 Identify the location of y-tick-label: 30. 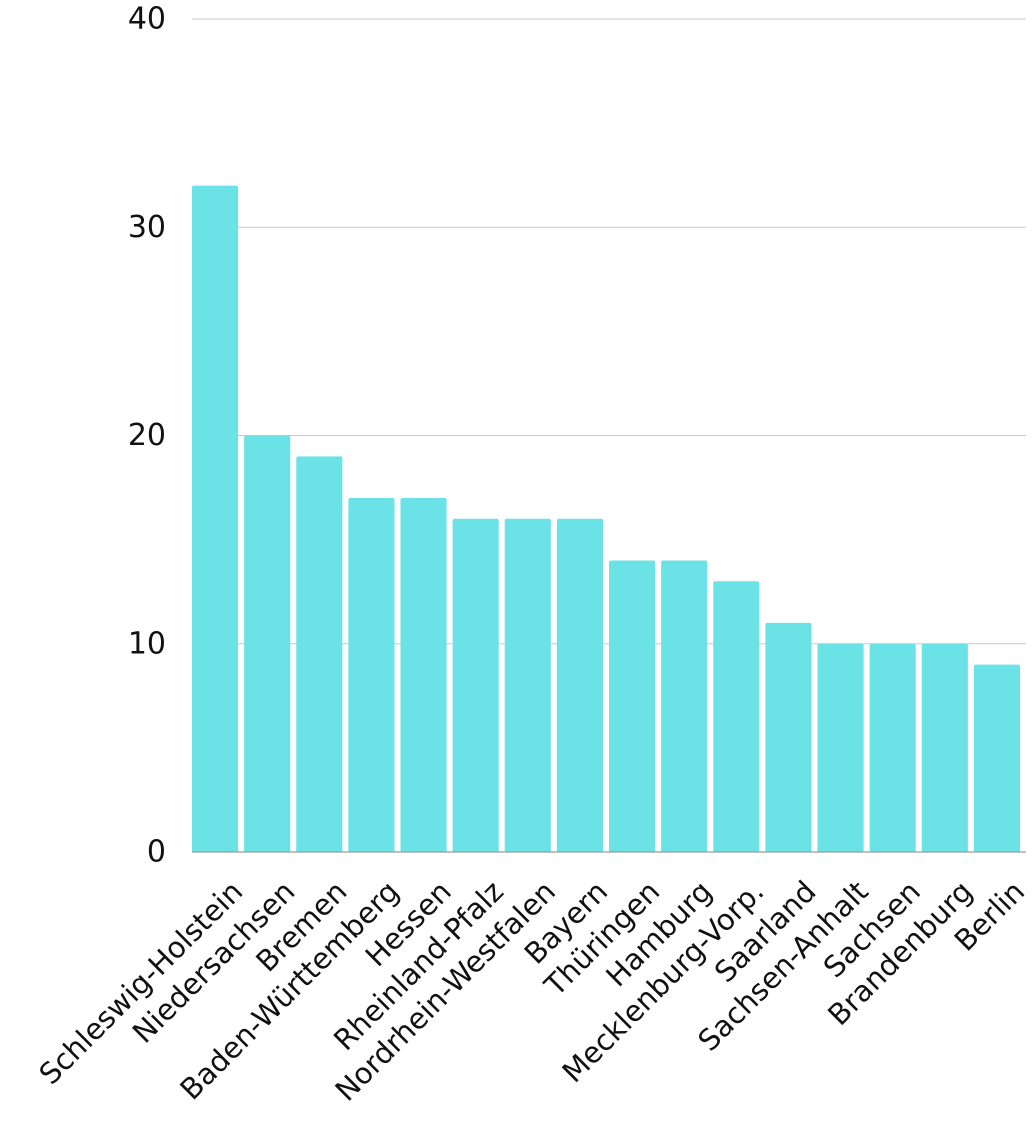
(147, 227).